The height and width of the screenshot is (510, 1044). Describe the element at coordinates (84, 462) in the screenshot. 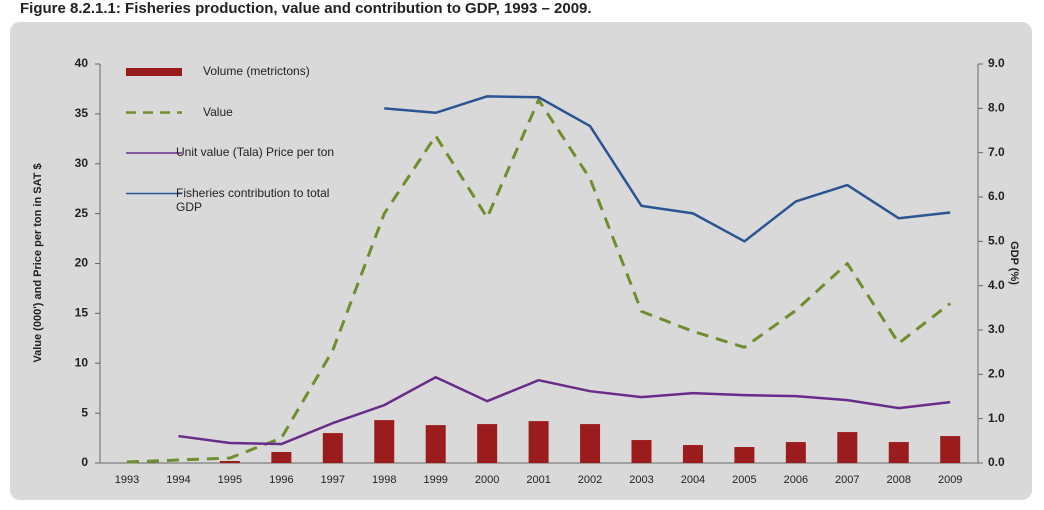

I see `y-tick-label: 0` at that location.